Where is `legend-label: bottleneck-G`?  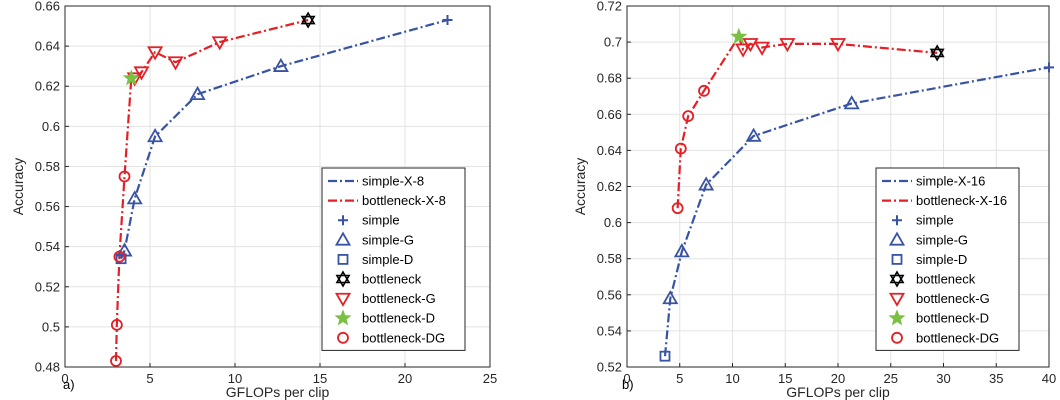
legend-label: bottleneck-G is located at coordinates (399, 298).